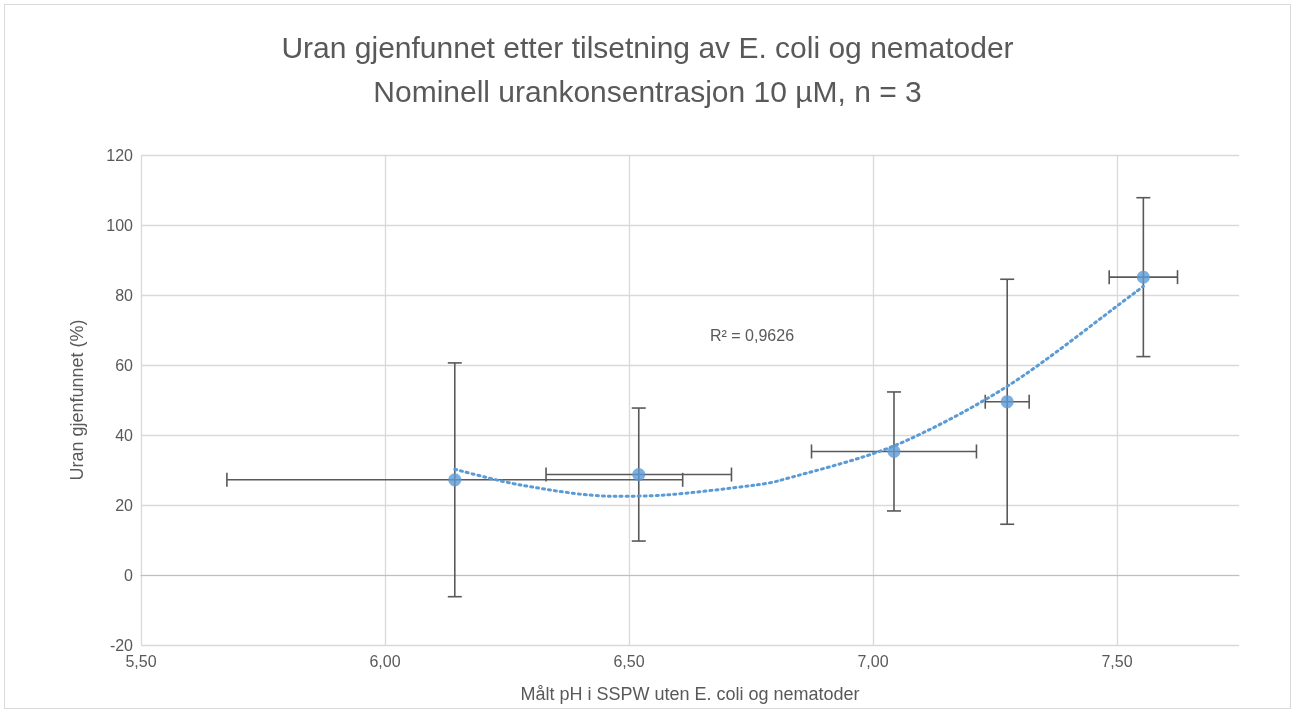 This screenshot has width=1297, height=715. What do you see at coordinates (124, 435) in the screenshot?
I see `y-tick-label: 40` at bounding box center [124, 435].